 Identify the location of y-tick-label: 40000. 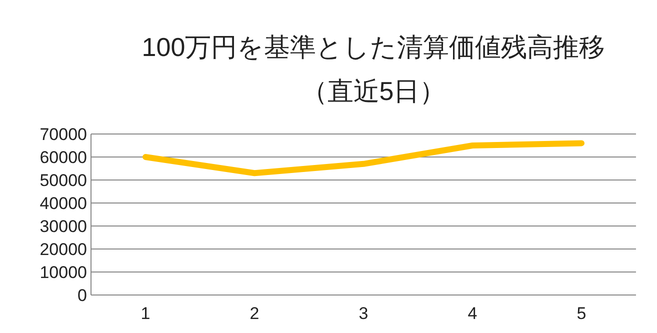
(63, 203).